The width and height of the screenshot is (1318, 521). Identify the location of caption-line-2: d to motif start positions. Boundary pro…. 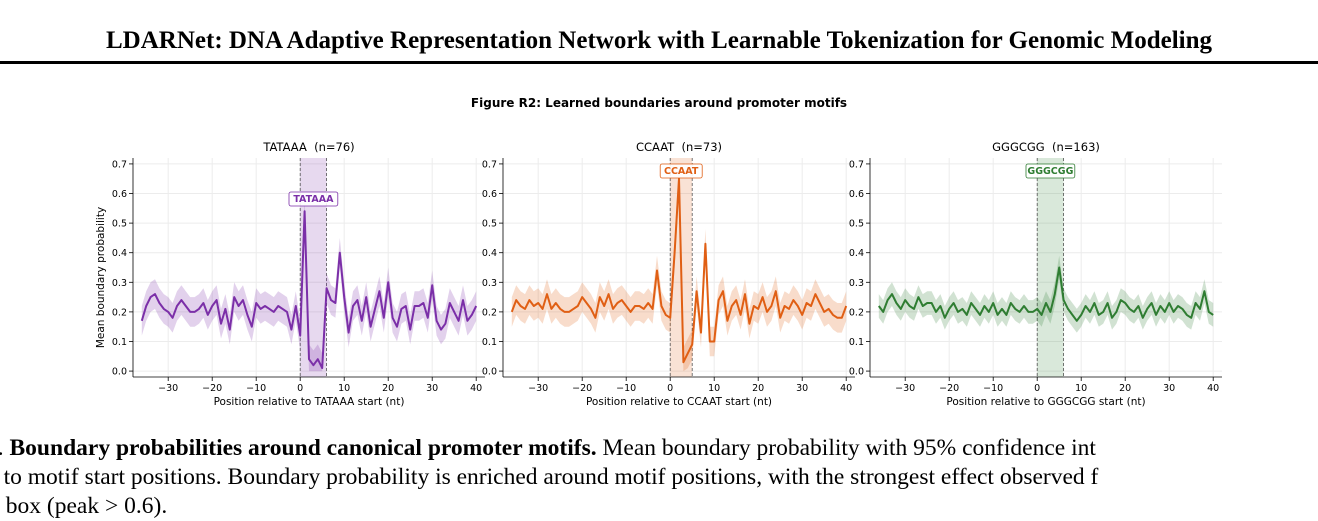
(549, 477).